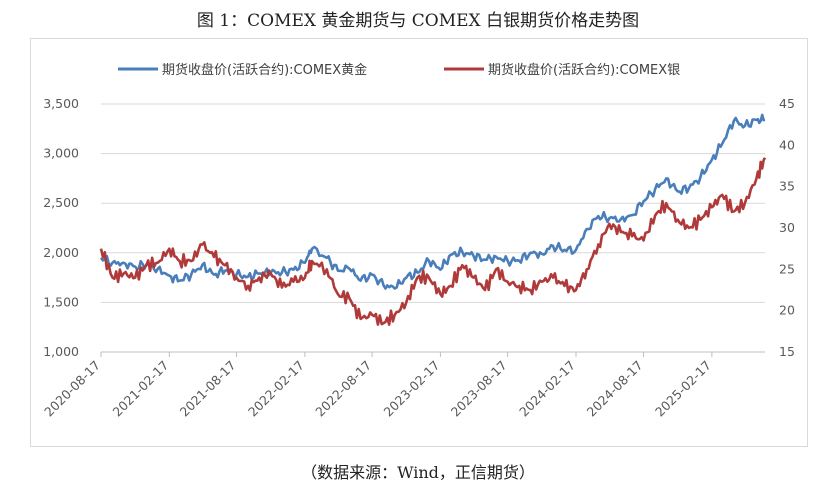 Image resolution: width=836 pixels, height=490 pixels. I want to click on left-tick-label: 2,000, so click(61, 252).